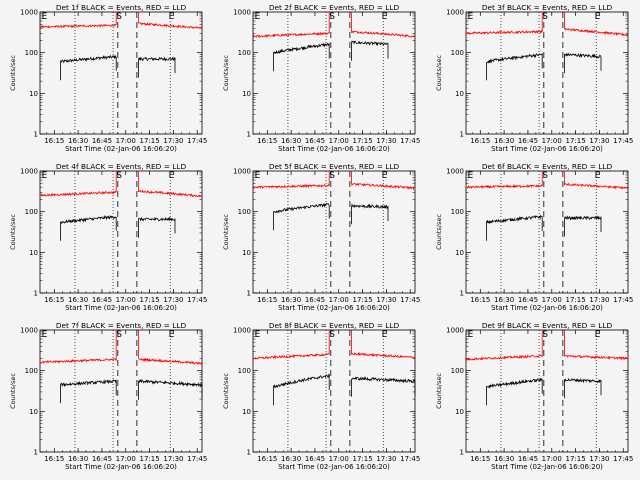 The width and height of the screenshot is (640, 480). Describe the element at coordinates (547, 232) in the screenshot. I see `plot-6-frame` at that location.